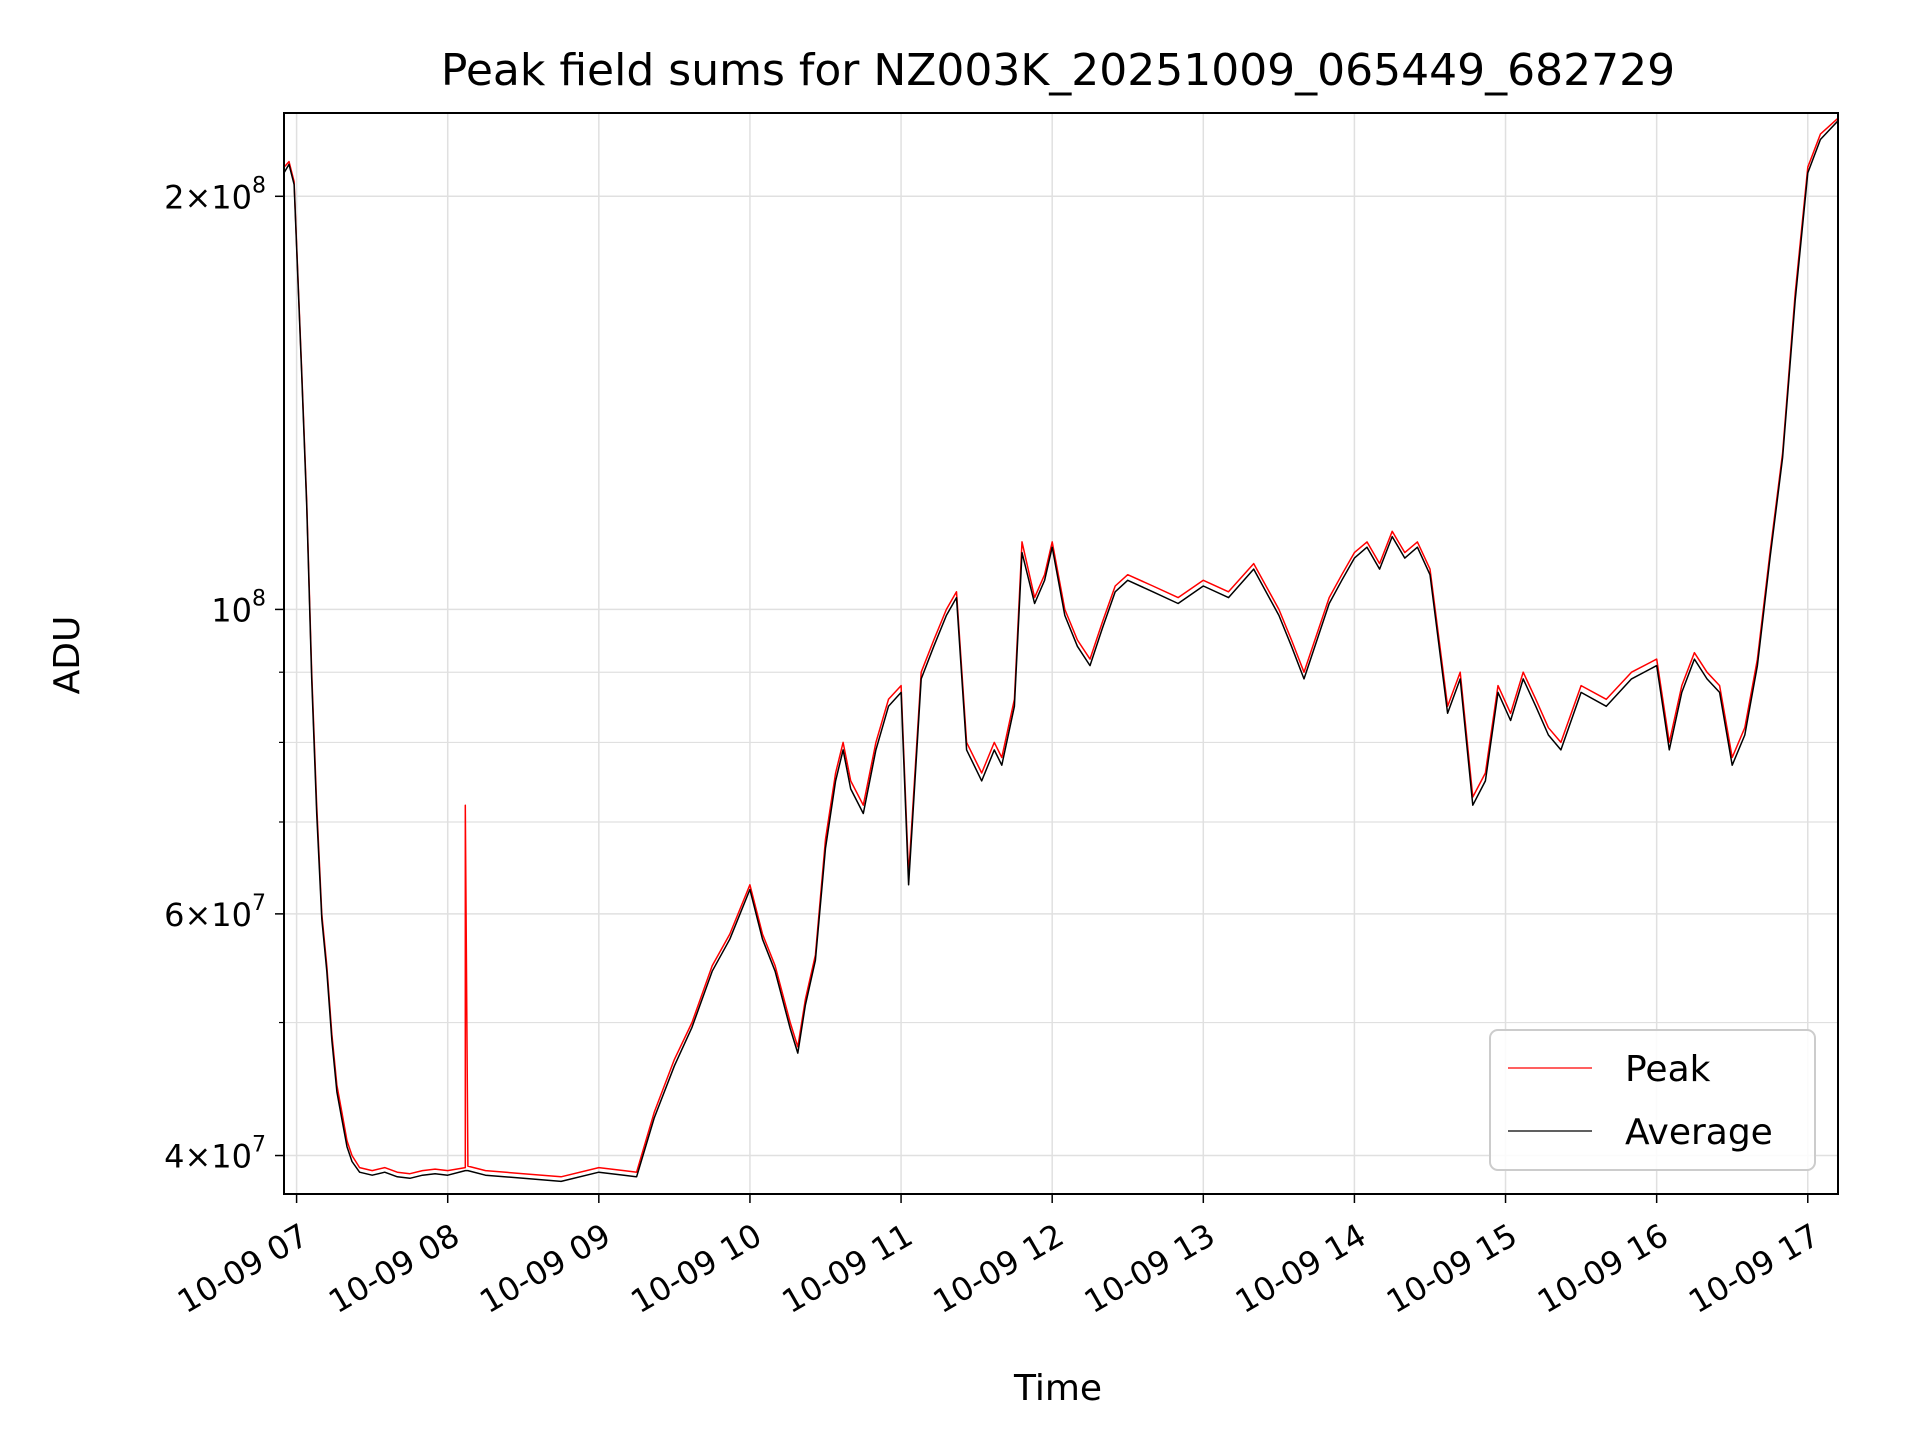 The height and width of the screenshot is (1445, 1920). Describe the element at coordinates (215, 194) in the screenshot. I see `y-tick-label: 2×108` at that location.